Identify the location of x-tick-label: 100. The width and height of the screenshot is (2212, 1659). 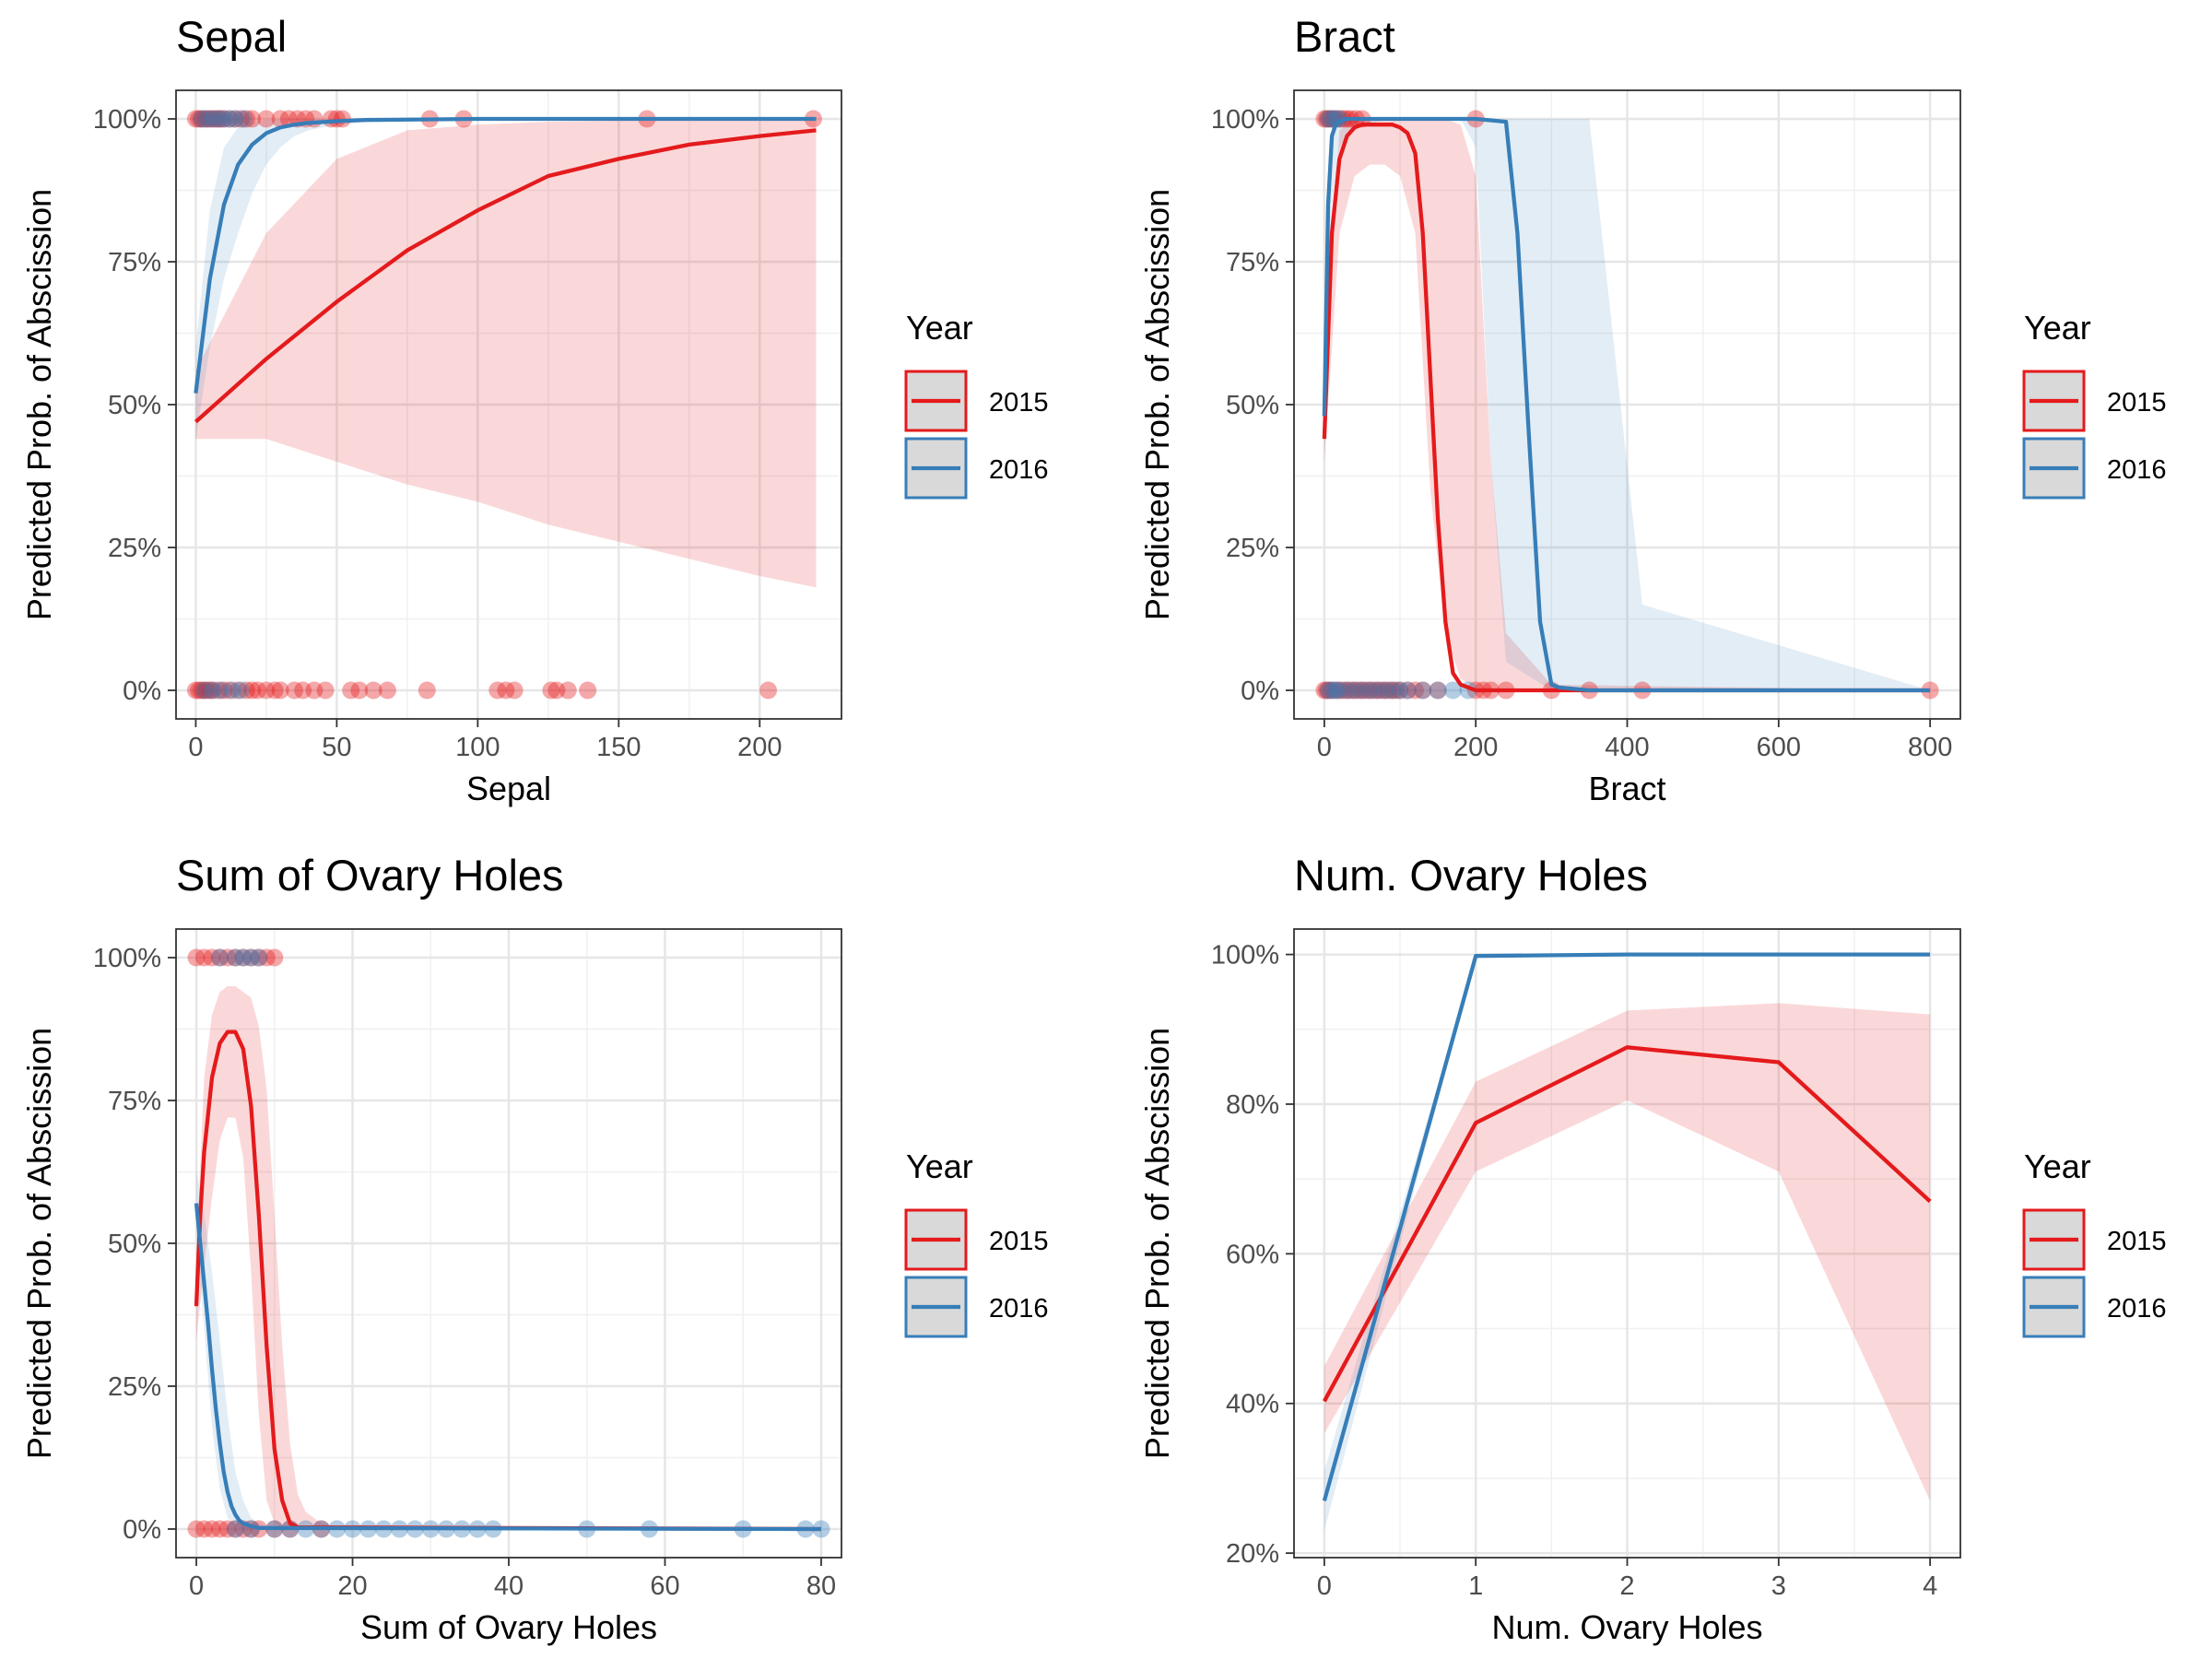
(477, 747).